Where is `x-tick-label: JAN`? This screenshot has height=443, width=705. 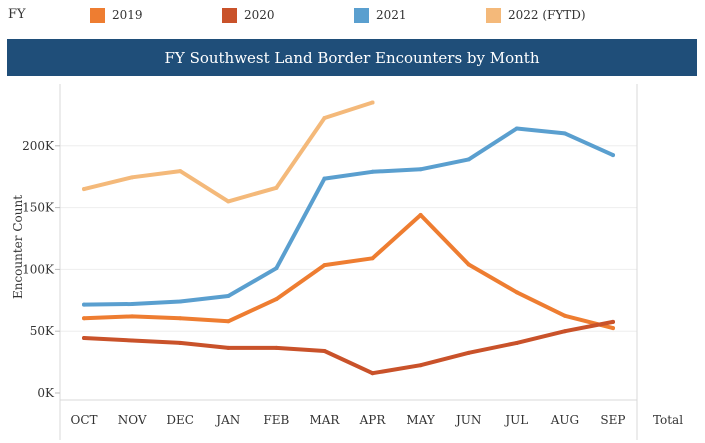
x-tick-label: JAN is located at coordinates (227, 420).